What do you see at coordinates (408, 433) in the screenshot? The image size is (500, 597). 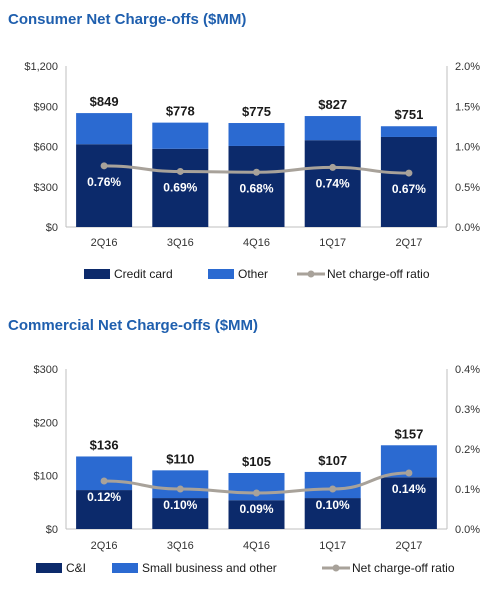 I see `bar-total-label: $157` at bounding box center [408, 433].